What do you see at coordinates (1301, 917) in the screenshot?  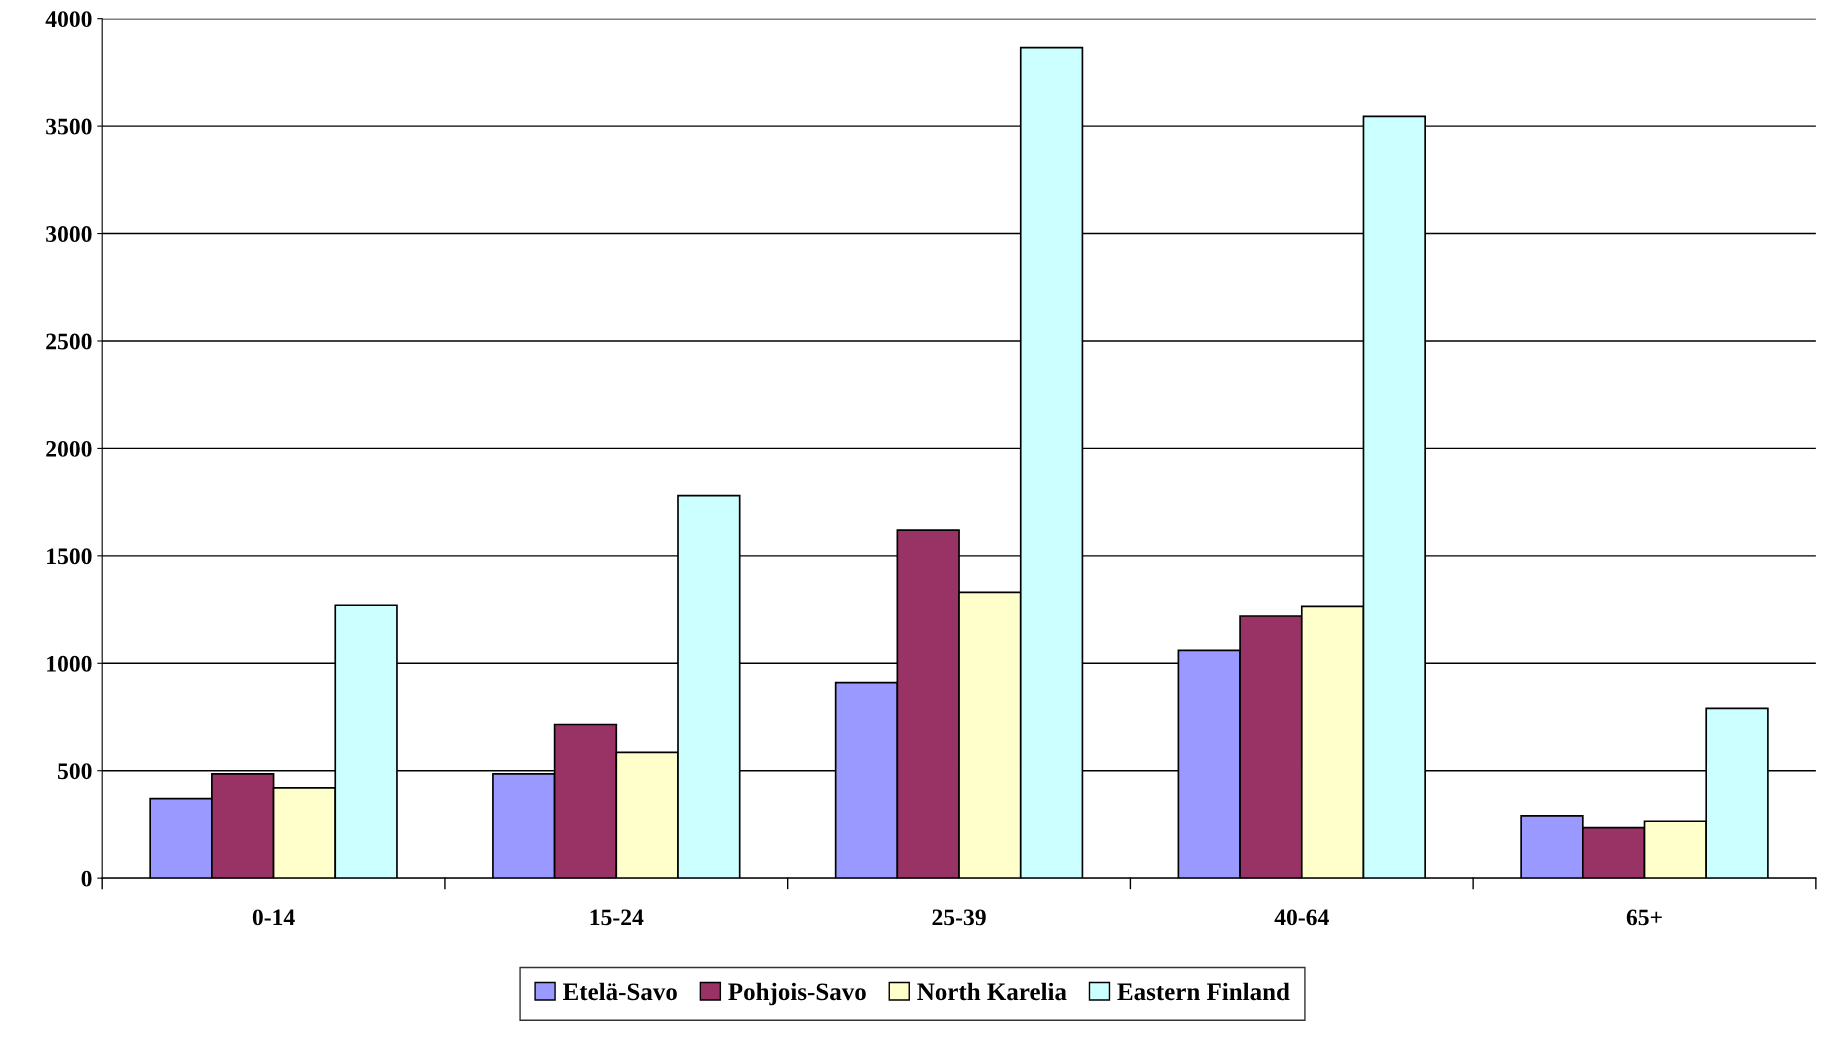 I see `x-tick-label: 40-64` at bounding box center [1301, 917].